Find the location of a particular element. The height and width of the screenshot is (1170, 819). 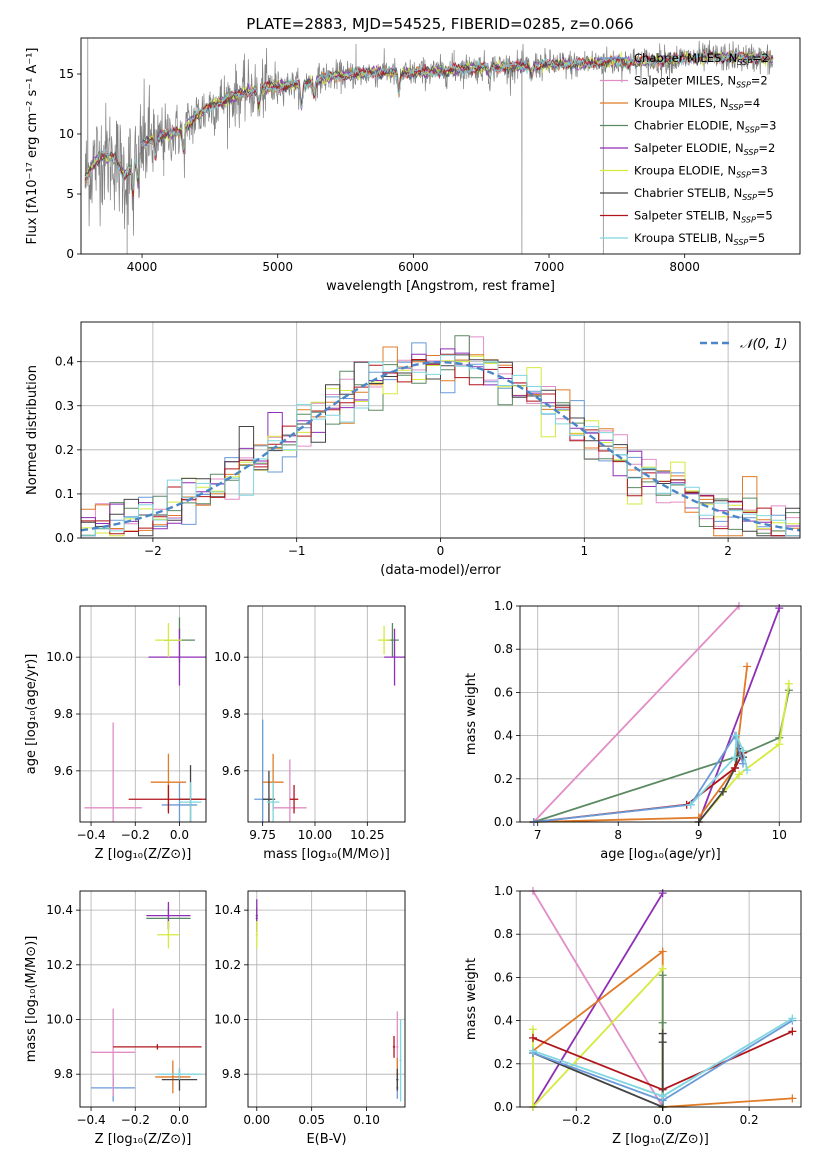

legend-label: Chabrier MILES, NSSP=2 is located at coordinates (701, 59).